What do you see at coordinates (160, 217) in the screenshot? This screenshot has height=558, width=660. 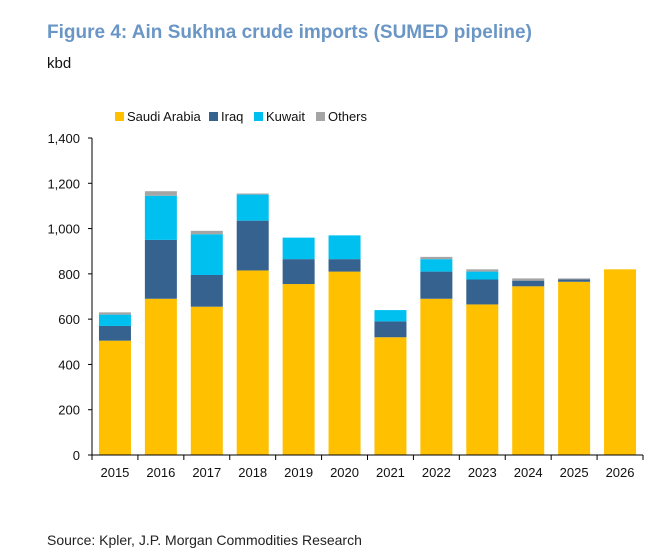 I see `bar-kuwait-2016` at bounding box center [160, 217].